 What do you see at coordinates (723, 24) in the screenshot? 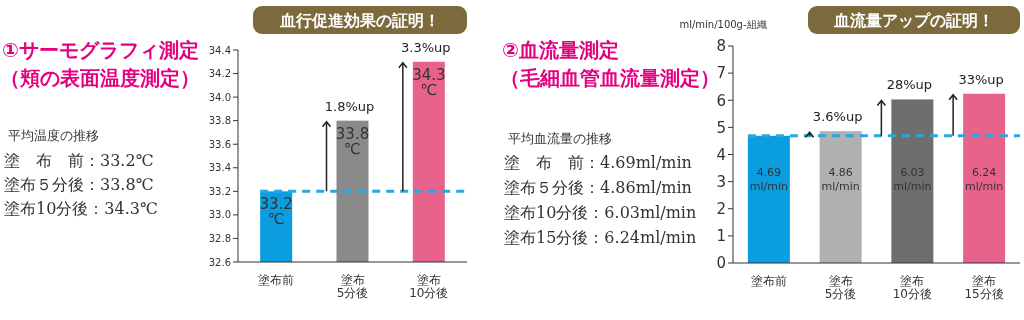
I see `y-axis-title: ml/min/100g-組織` at bounding box center [723, 24].